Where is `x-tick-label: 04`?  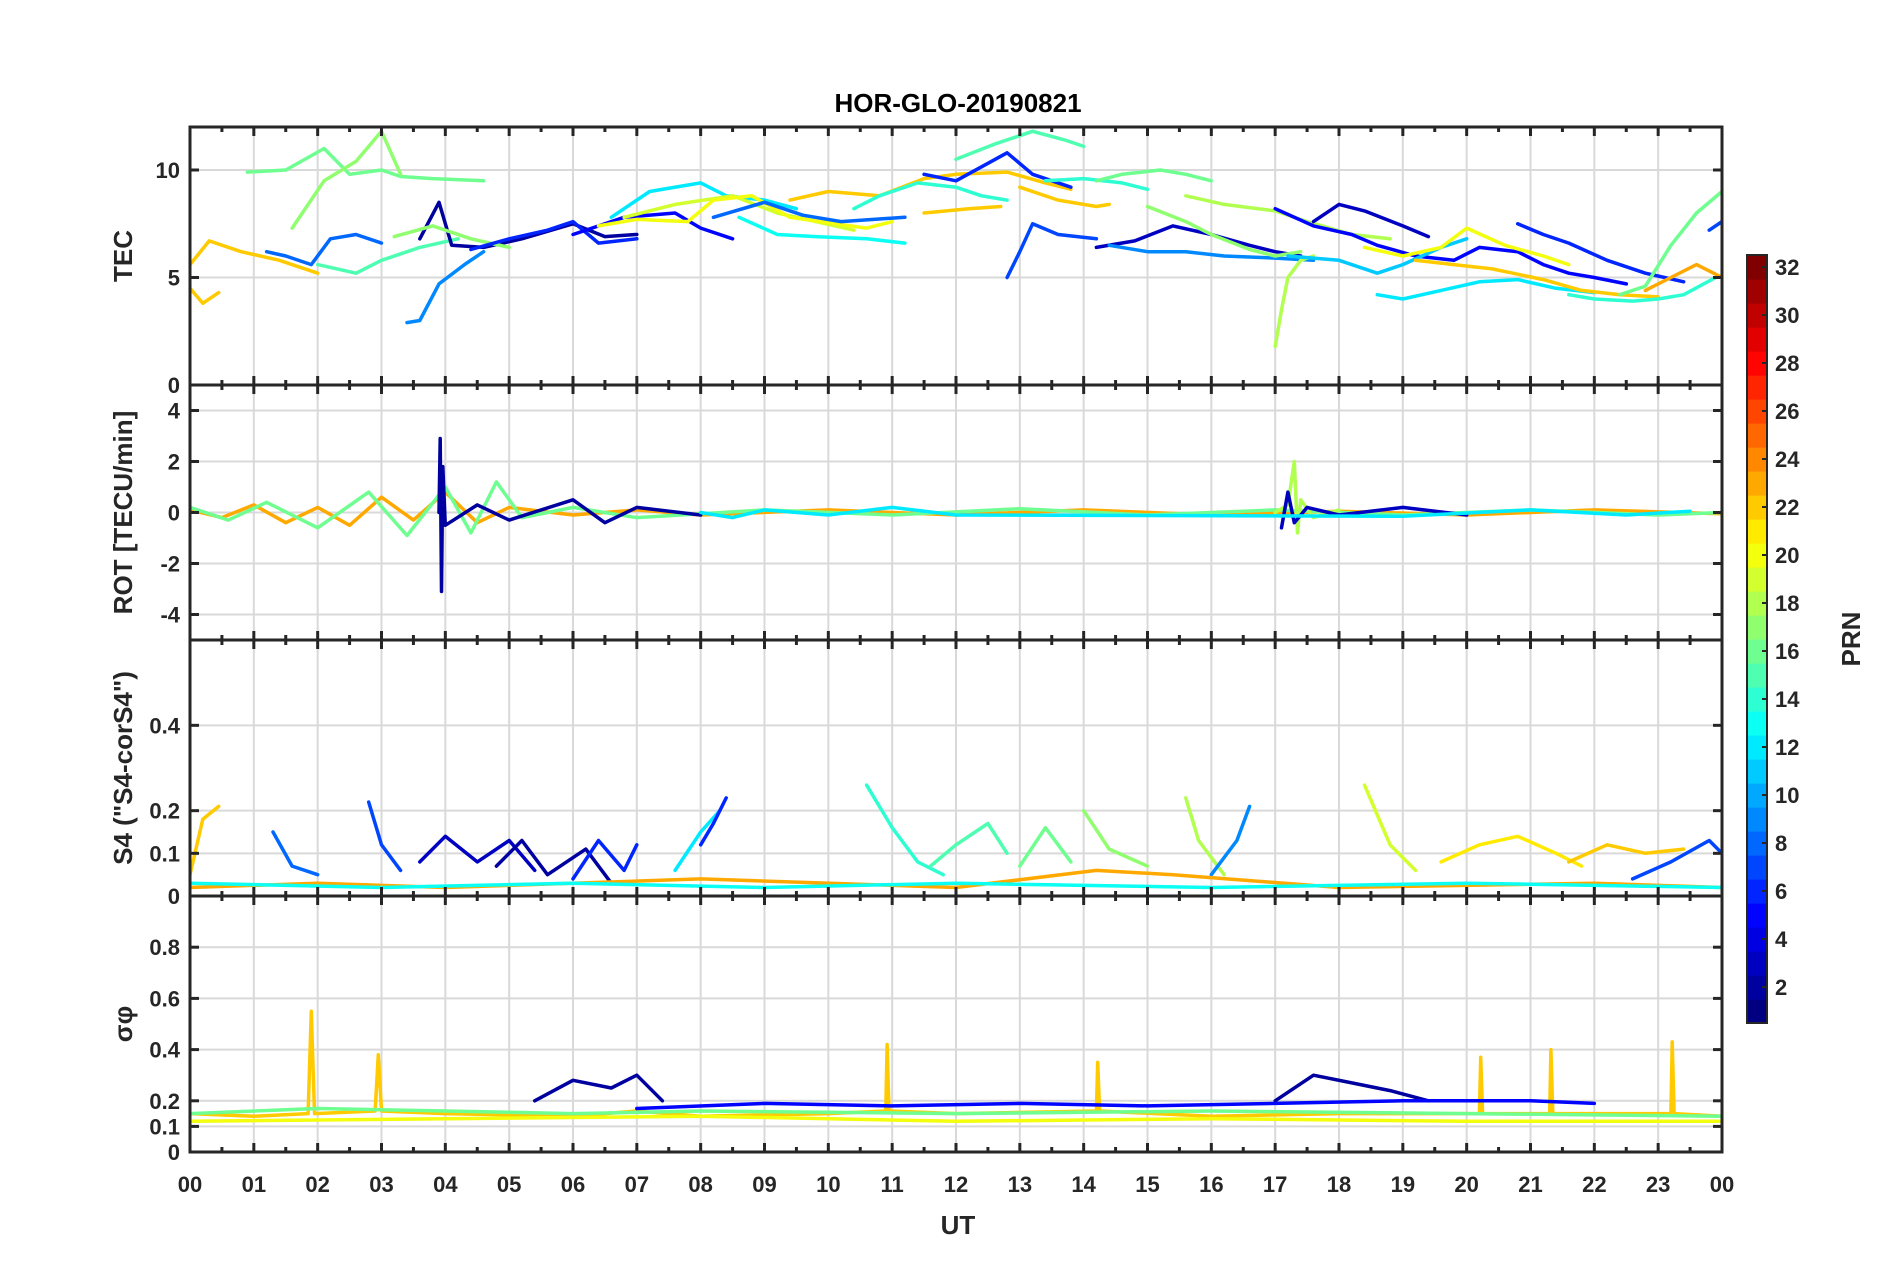 x-tick-label: 04 is located at coordinates (445, 1184).